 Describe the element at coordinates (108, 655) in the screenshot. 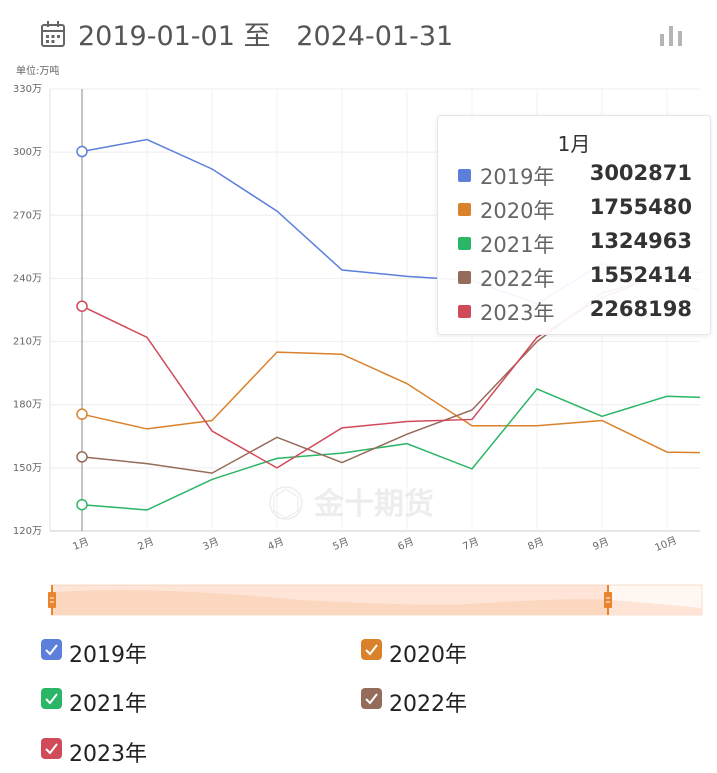

I see `legend-label: 2019年` at that location.